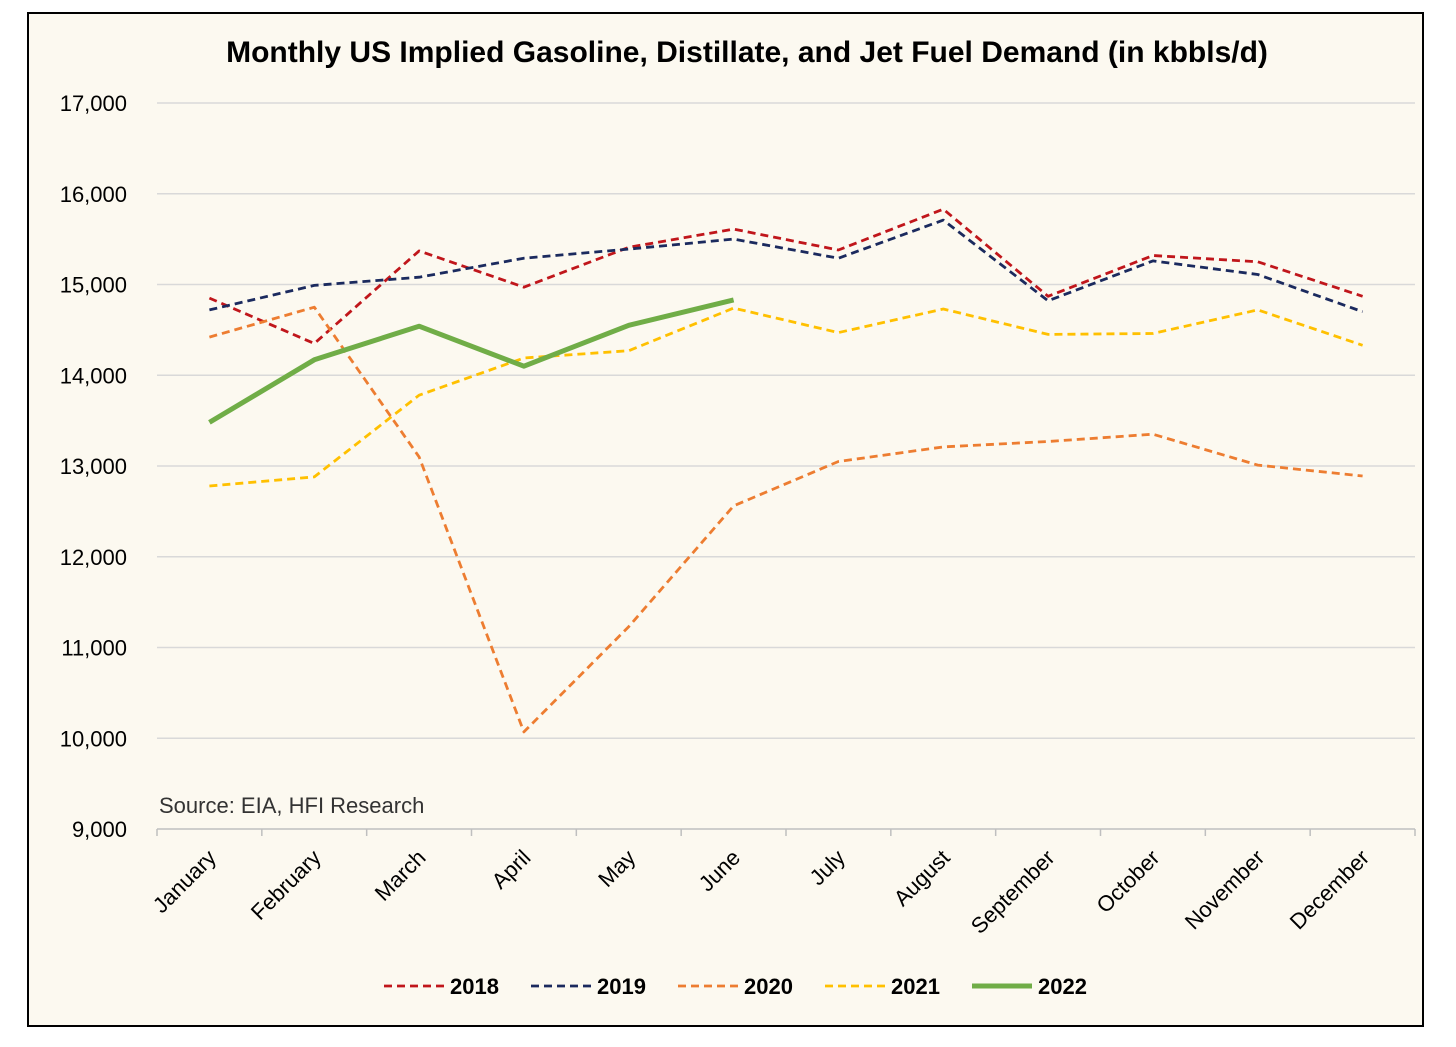 The height and width of the screenshot is (1047, 1456). I want to click on y-tick-label: 16,000, so click(93, 194).